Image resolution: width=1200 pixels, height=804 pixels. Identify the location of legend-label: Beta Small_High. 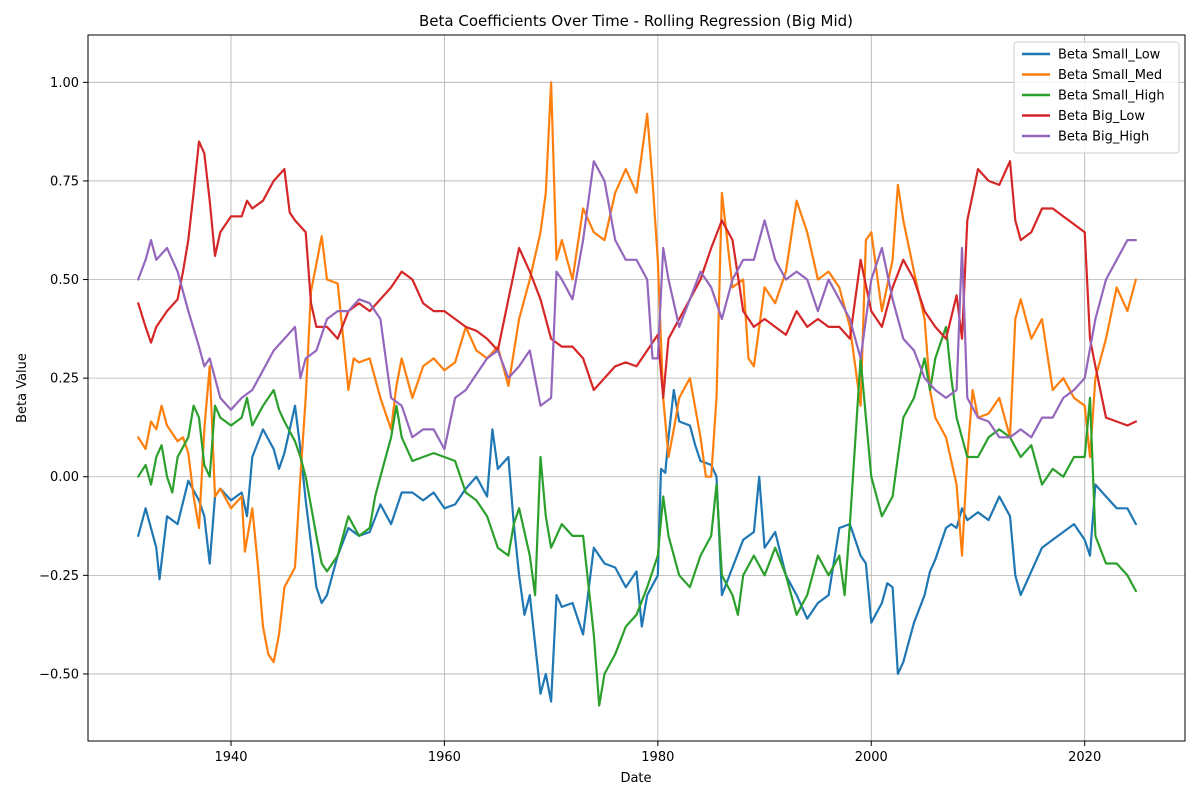
(1111, 96).